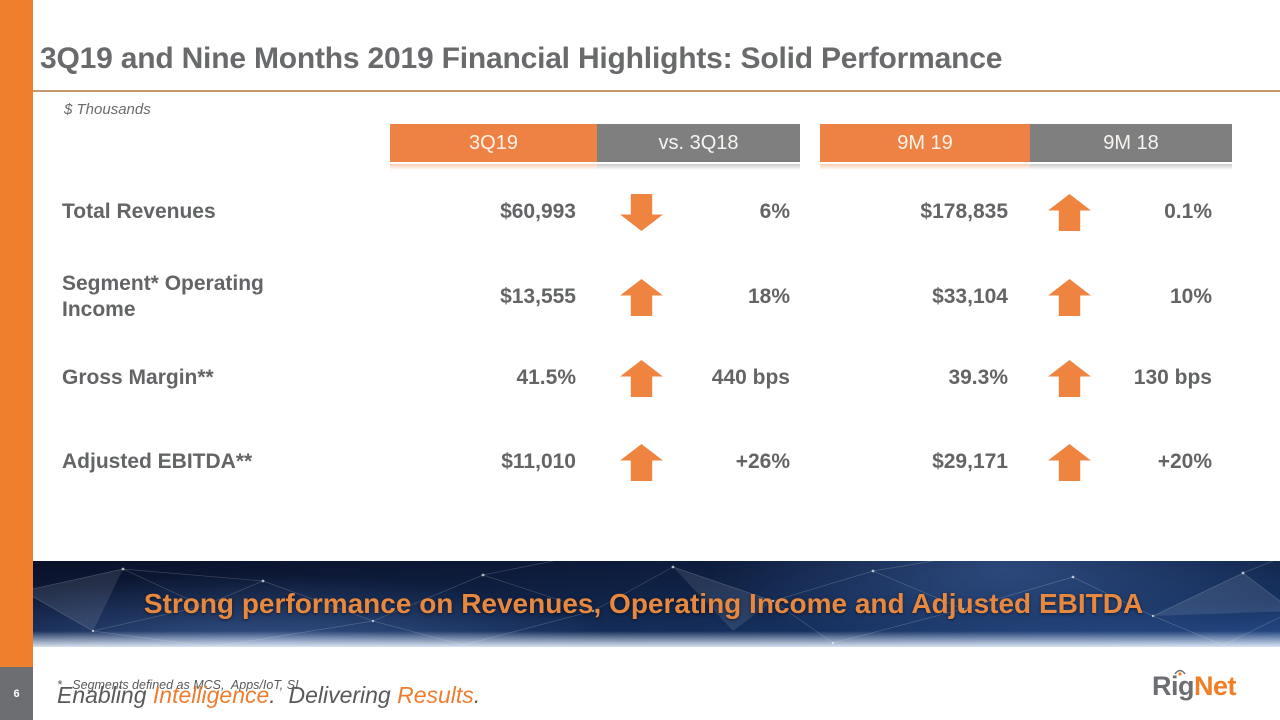  Describe the element at coordinates (978, 377) in the screenshot. I see `ytd-value: 39.3%` at that location.